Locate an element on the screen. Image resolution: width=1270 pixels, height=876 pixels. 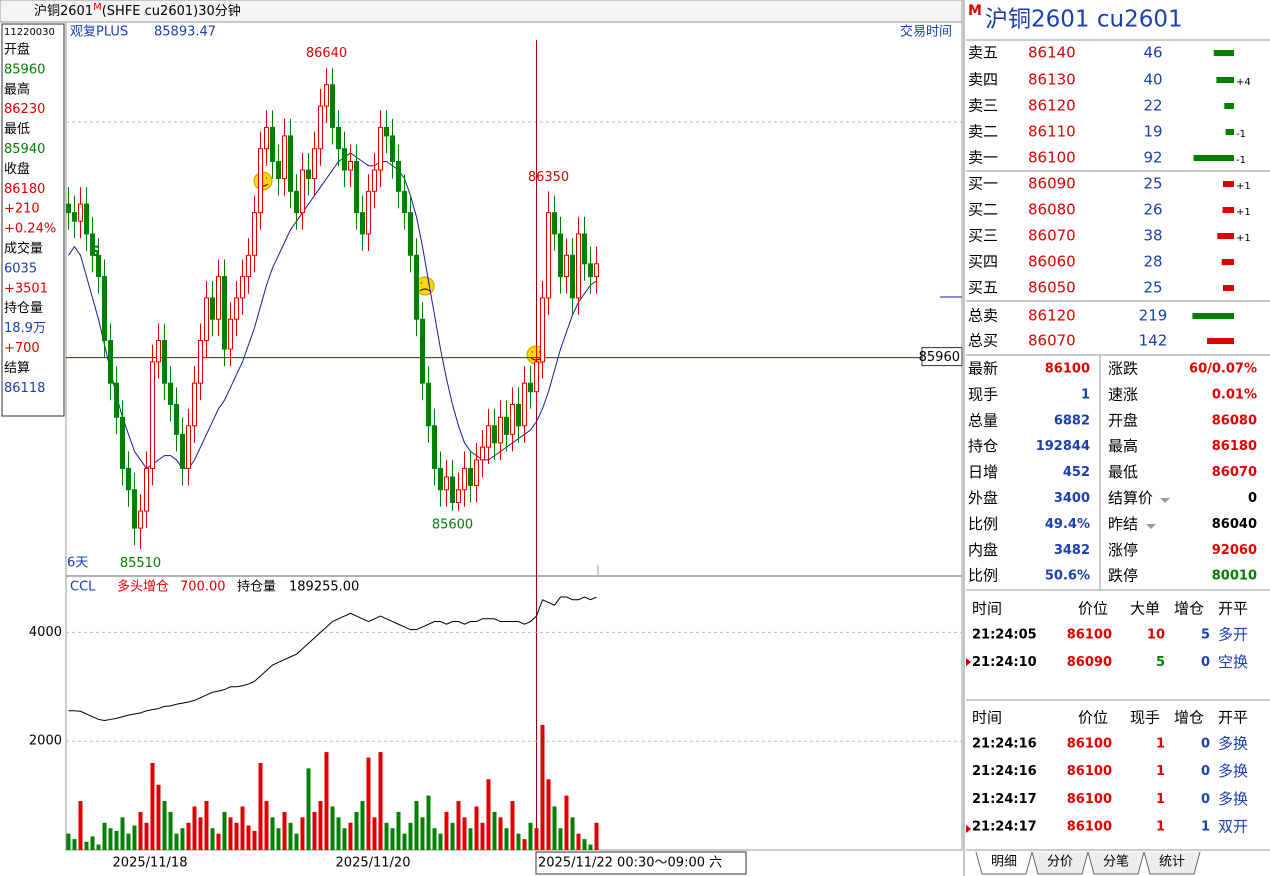
info-id: 11220030 is located at coordinates (29, 32).